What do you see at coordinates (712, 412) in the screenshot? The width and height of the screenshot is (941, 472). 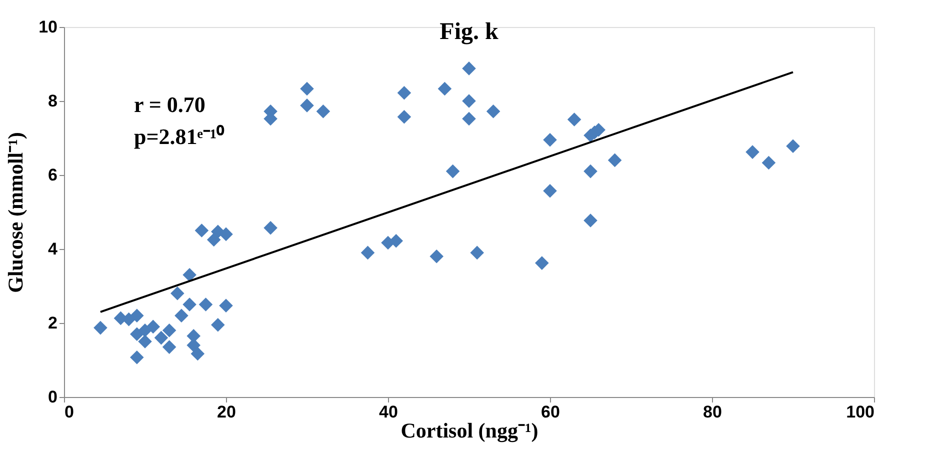 I see `x-tick-label: 80` at bounding box center [712, 412].